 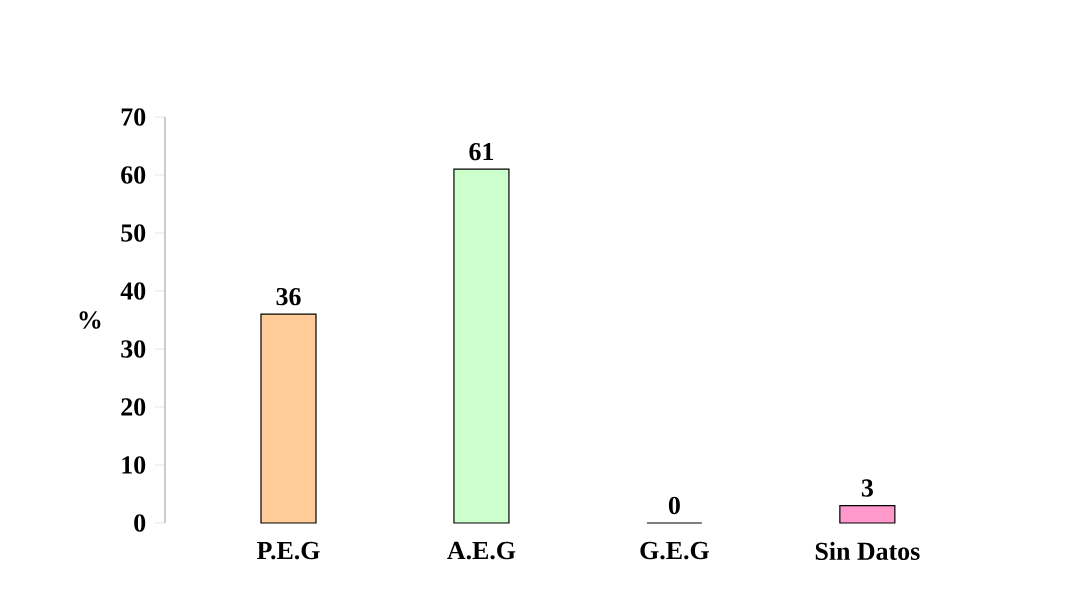 I want to click on x-tick-label: G.E.G, so click(x=674, y=550).